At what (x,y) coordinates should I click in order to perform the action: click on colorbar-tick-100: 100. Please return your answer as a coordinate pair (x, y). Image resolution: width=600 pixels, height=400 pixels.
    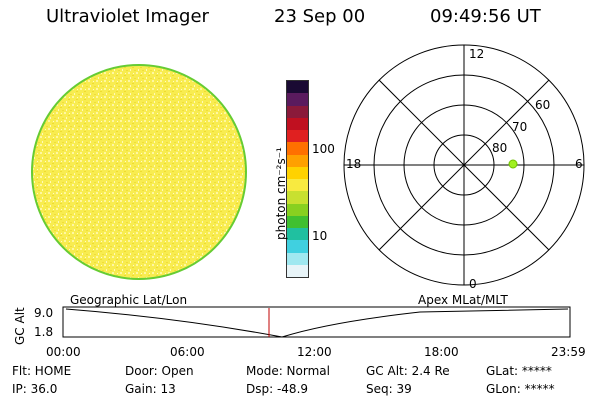
    Looking at the image, I should click on (323, 149).